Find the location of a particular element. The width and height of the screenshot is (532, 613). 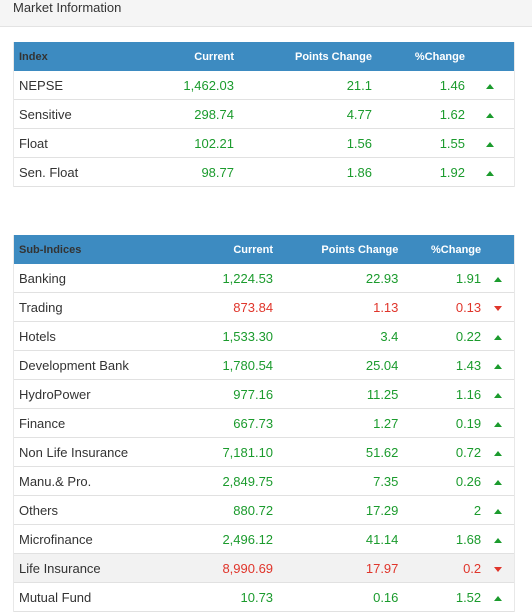

row-points-change: 51.62 is located at coordinates (336, 452).